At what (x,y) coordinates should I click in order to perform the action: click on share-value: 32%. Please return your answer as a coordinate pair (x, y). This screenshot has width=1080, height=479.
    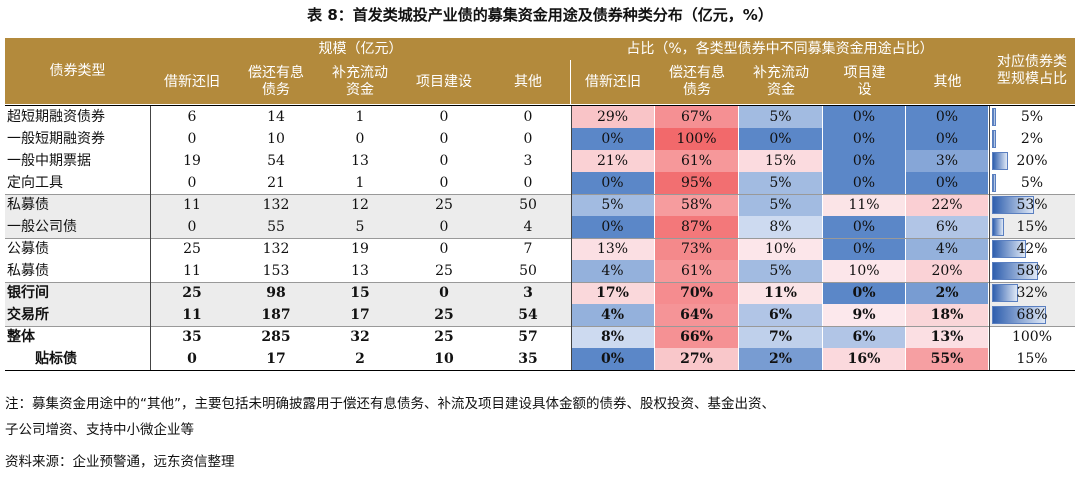
    Looking at the image, I should click on (1032, 293).